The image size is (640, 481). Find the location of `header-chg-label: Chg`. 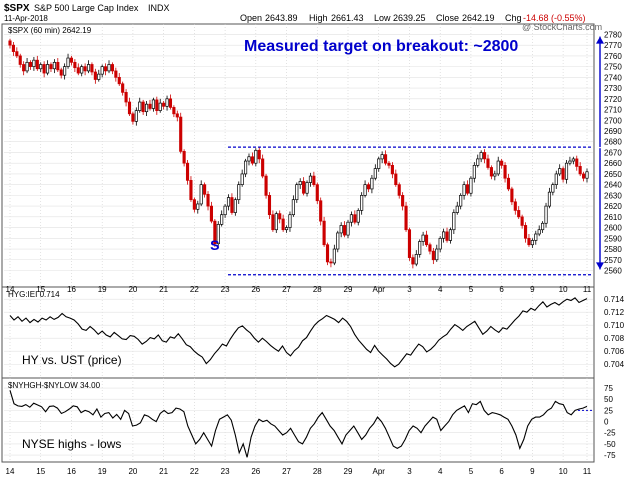

header-chg-label: Chg is located at coordinates (513, 18).